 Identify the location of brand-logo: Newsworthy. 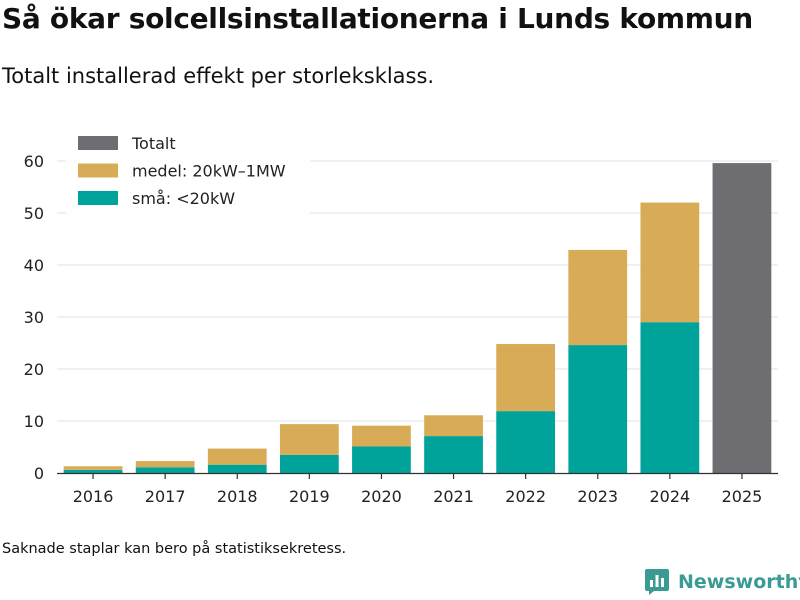
(722, 582).